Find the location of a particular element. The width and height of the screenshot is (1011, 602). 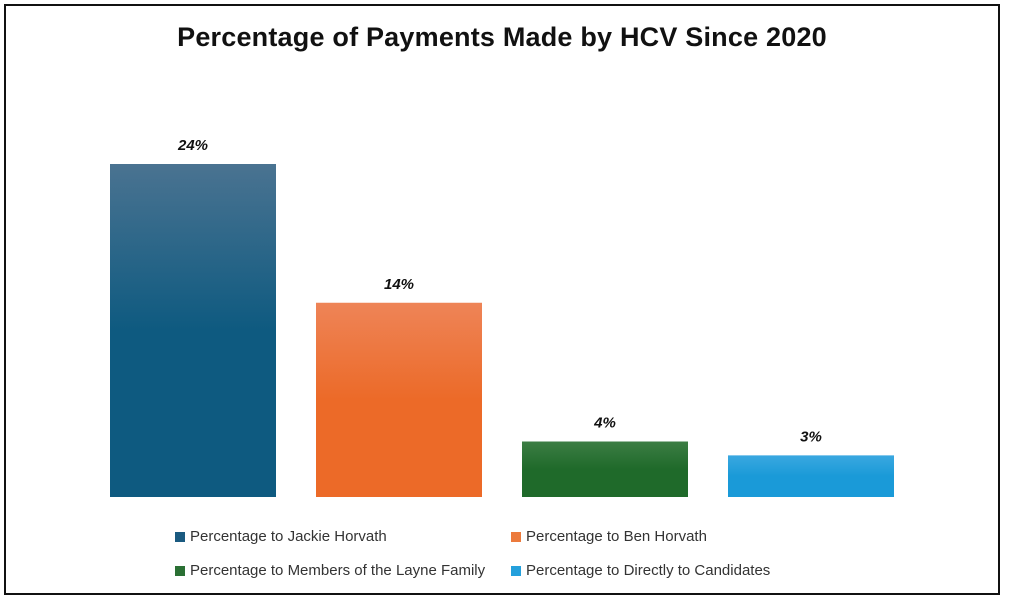

legend-item-jackie: Percentage to Jackie Horvath is located at coordinates (281, 536).